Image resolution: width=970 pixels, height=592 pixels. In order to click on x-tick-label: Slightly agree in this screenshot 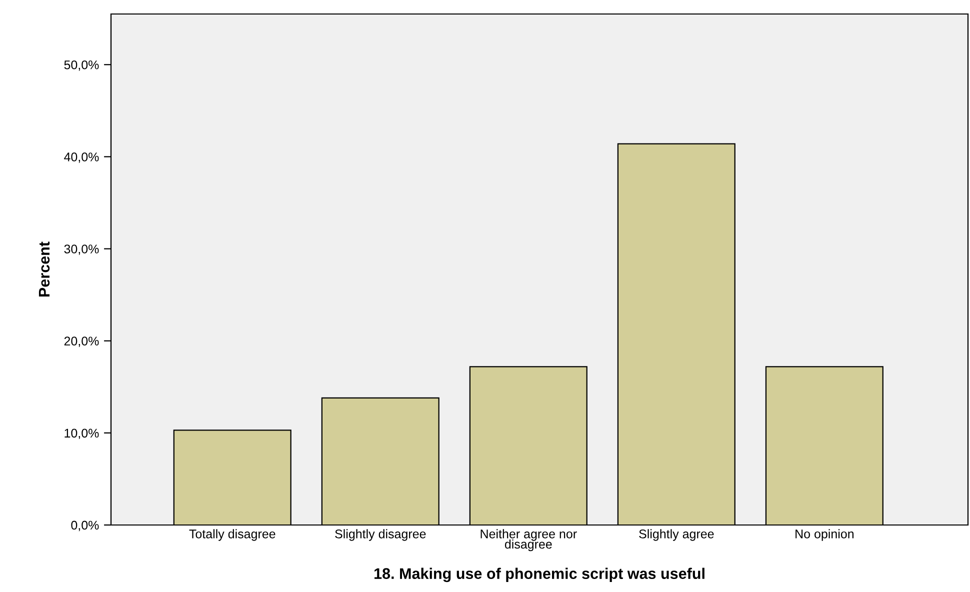, I will do `click(676, 535)`.